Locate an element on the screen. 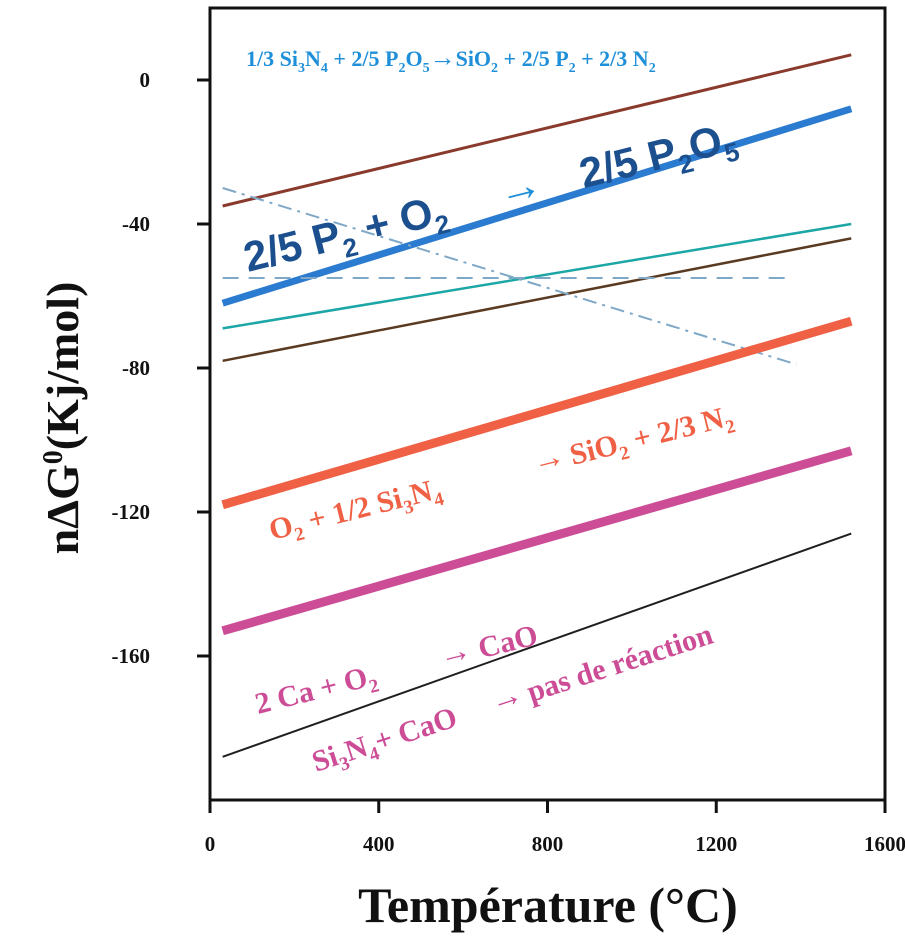  no-reaction-arrow: → is located at coordinates (506, 697).